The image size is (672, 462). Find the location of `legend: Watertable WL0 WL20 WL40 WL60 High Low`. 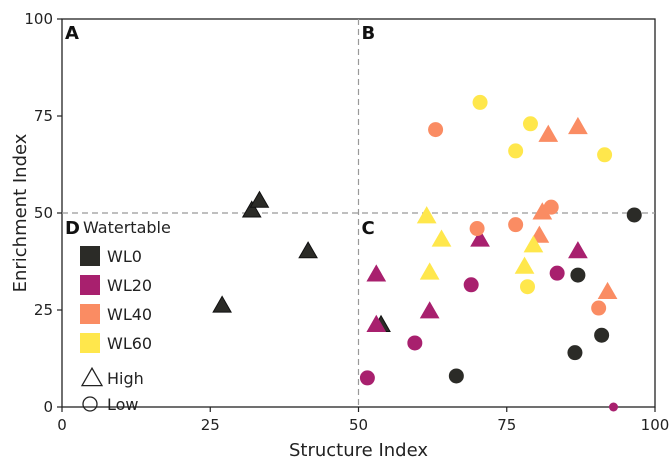

legend: Watertable WL0 WL20 WL40 WL60 High Low is located at coordinates (125, 316).